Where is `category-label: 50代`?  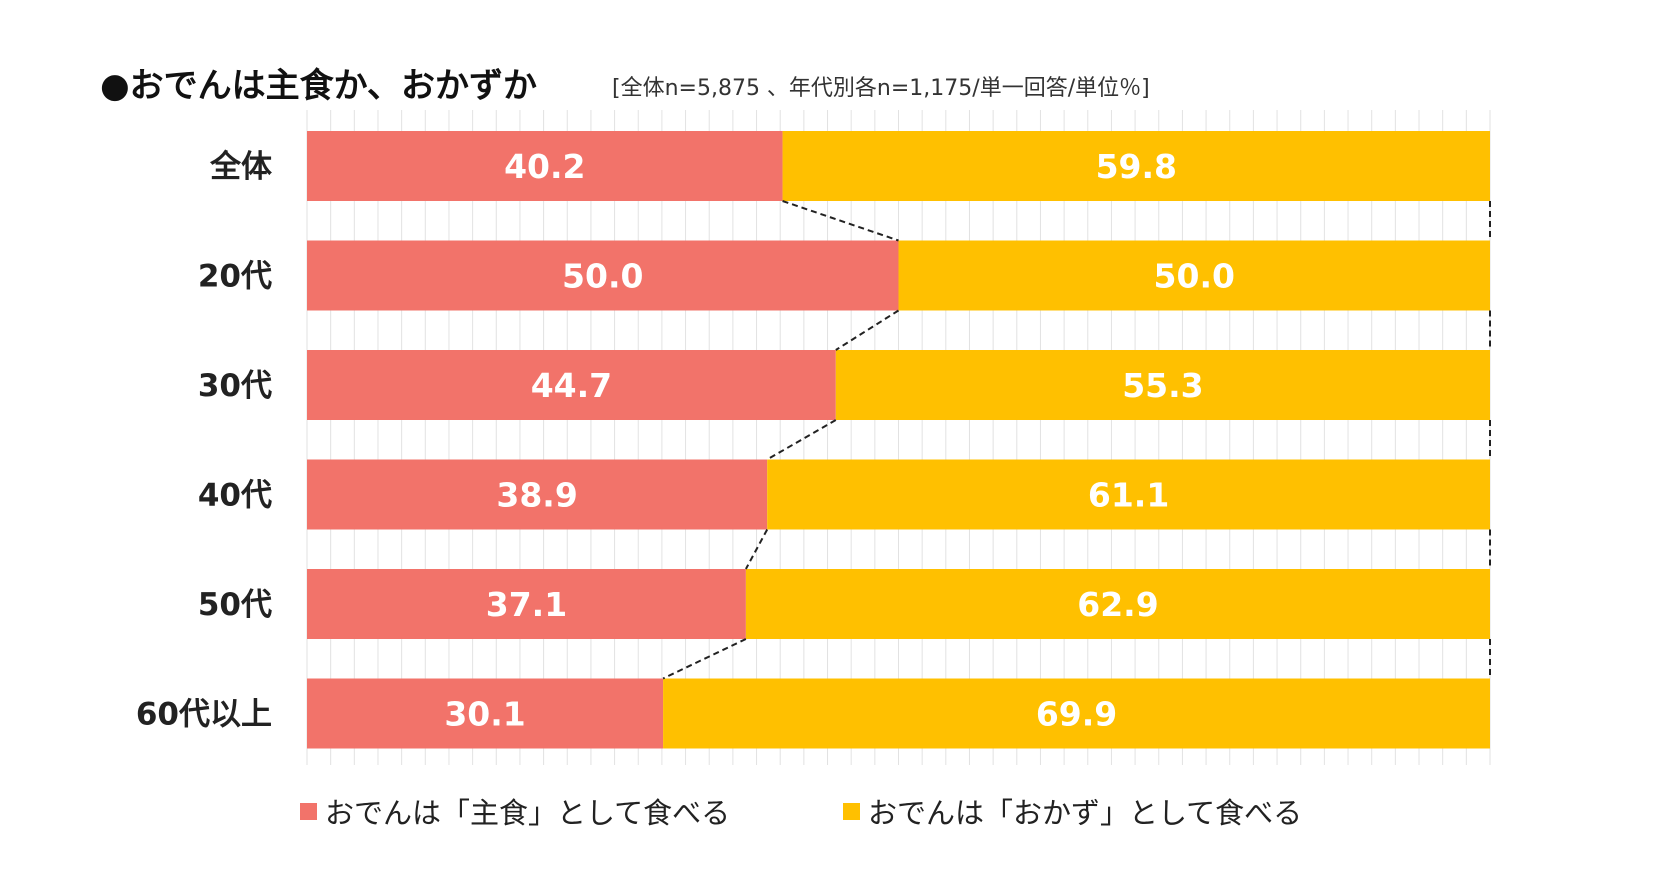 category-label: 50代 is located at coordinates (235, 605).